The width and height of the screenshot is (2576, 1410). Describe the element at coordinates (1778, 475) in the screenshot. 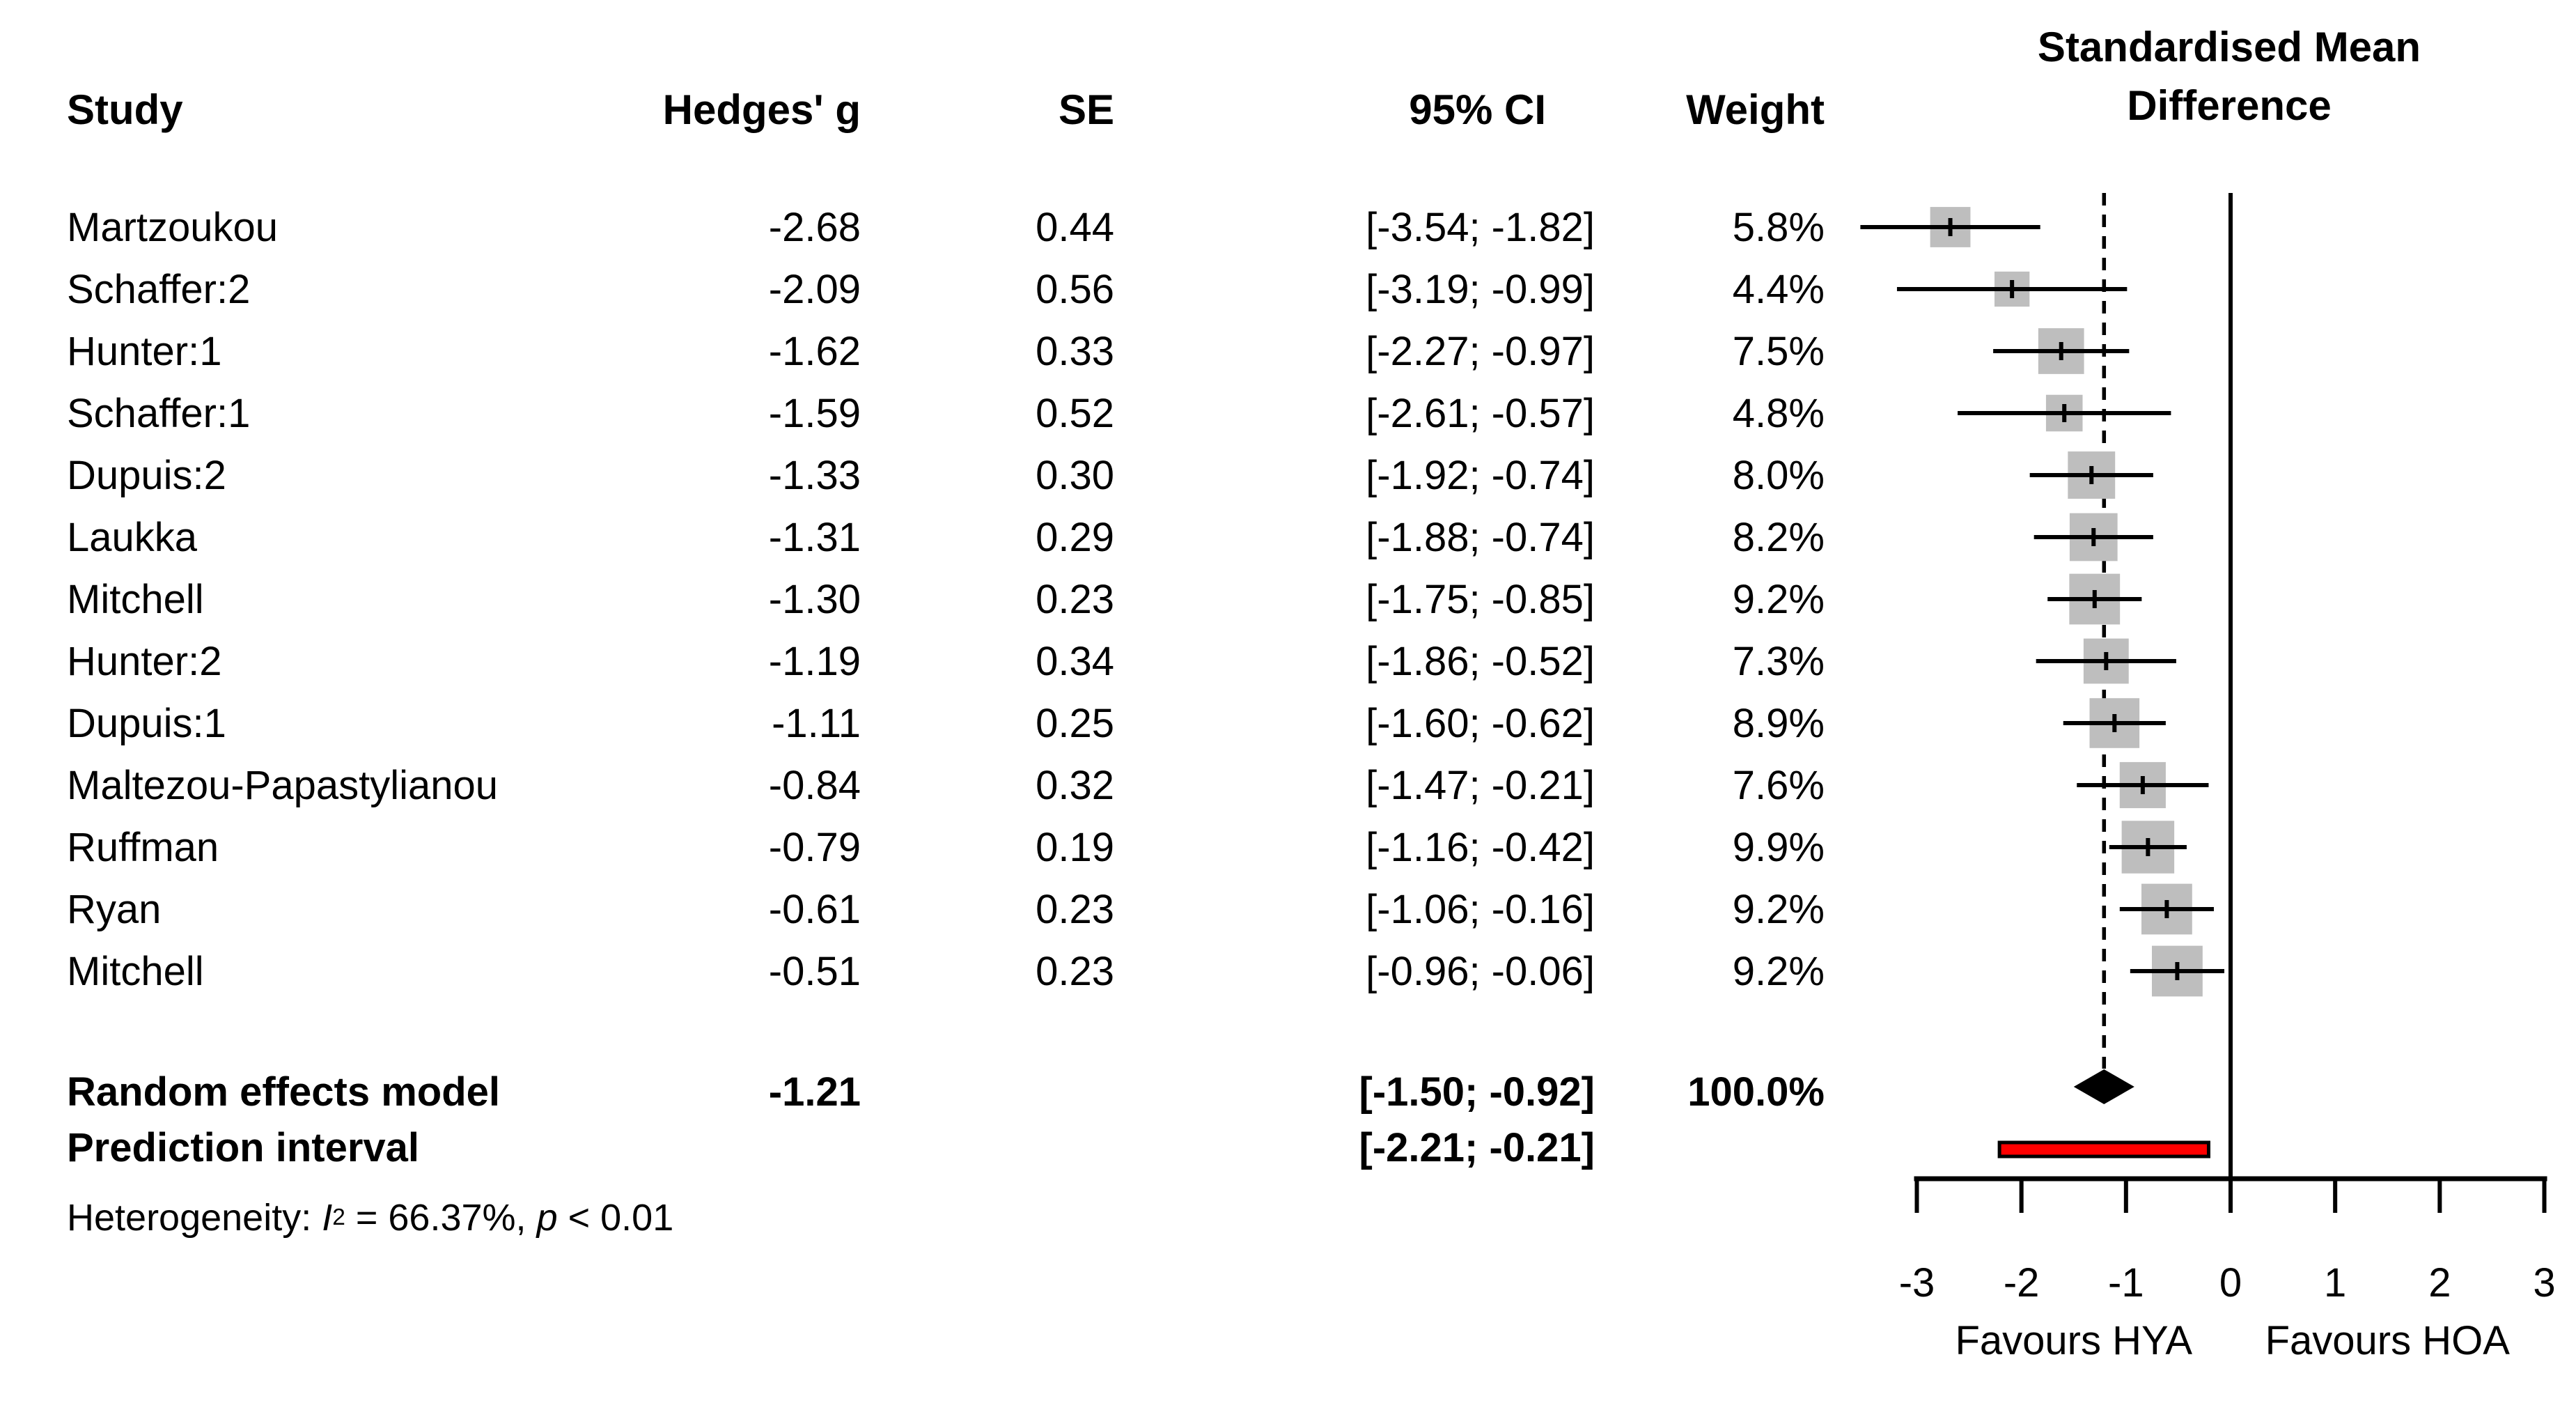

I see `row-weight: 8.0%` at that location.